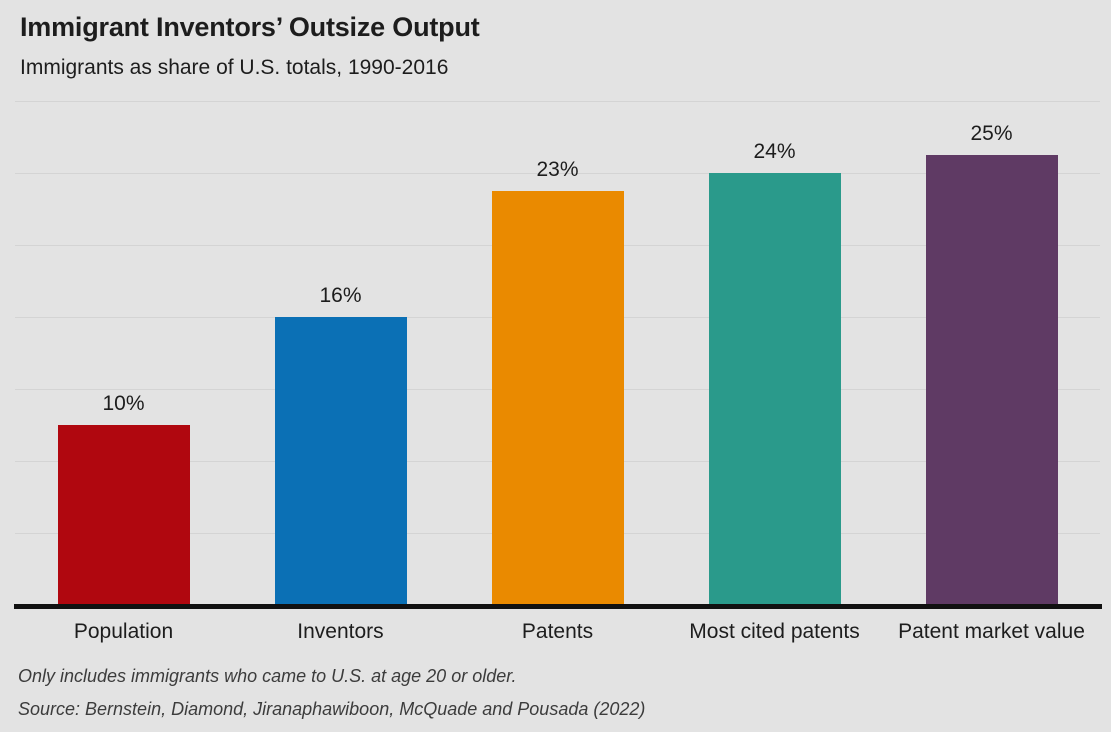 This screenshot has width=1111, height=732. I want to click on bar-population, so click(123, 515).